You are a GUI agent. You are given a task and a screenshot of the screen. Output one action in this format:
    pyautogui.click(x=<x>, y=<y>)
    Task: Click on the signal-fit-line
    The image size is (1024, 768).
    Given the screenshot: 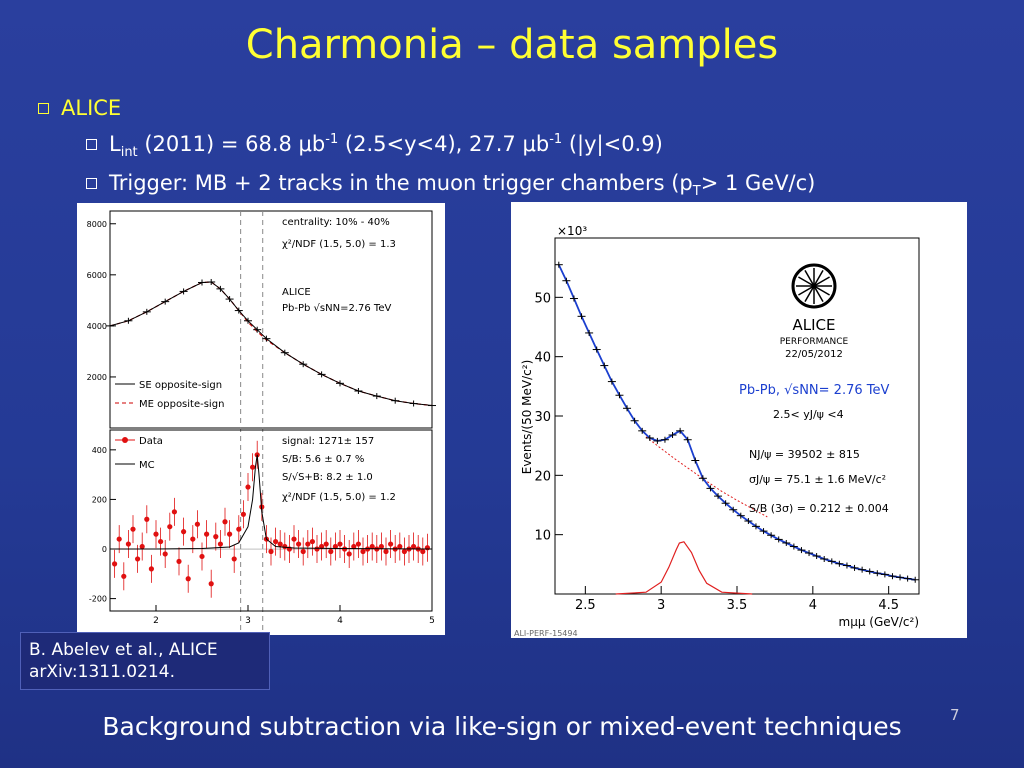 What is the action you would take?
    pyautogui.click(x=684, y=568)
    